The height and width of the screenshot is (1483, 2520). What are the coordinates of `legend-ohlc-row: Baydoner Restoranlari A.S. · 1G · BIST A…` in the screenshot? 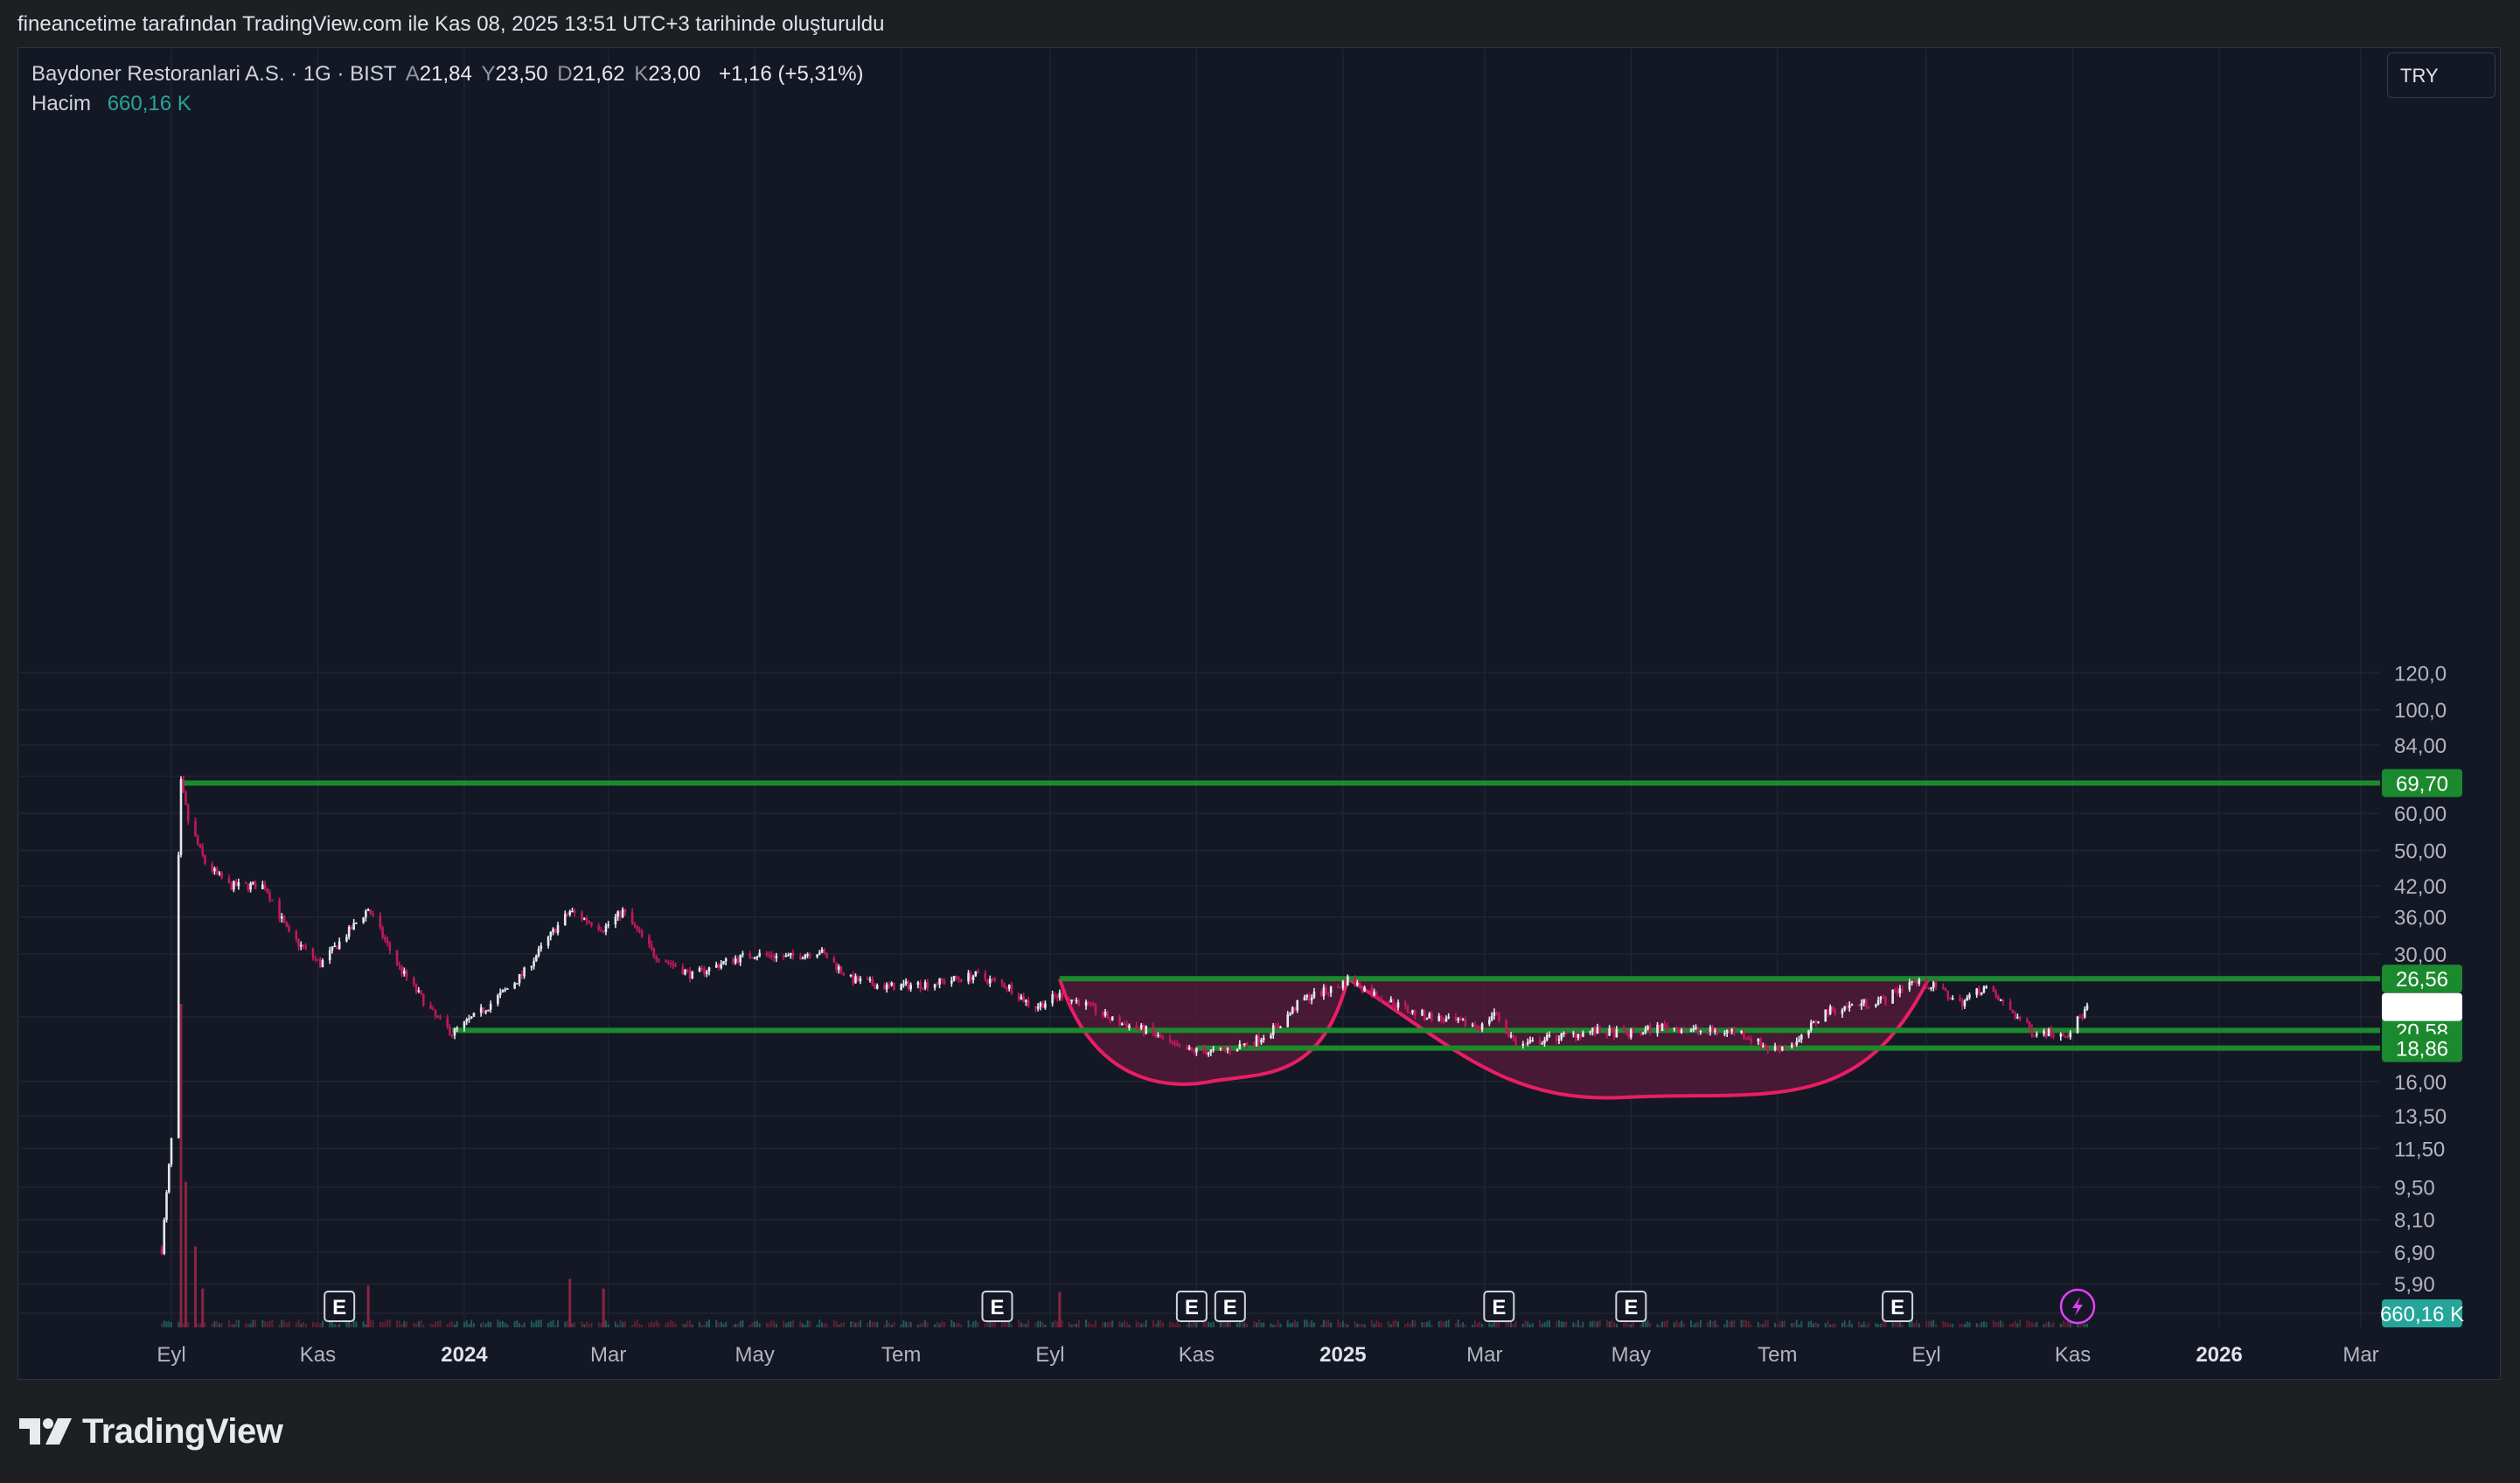 It's located at (447, 74).